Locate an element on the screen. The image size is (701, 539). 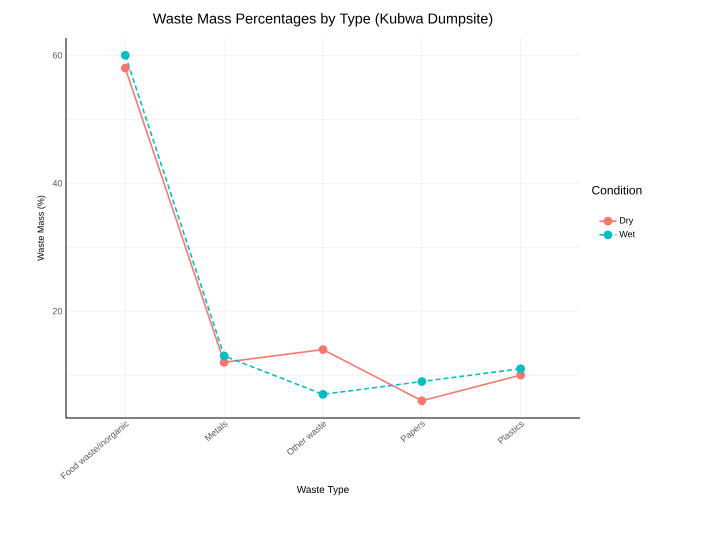
x-axis-title: Waste Type is located at coordinates (322, 490).